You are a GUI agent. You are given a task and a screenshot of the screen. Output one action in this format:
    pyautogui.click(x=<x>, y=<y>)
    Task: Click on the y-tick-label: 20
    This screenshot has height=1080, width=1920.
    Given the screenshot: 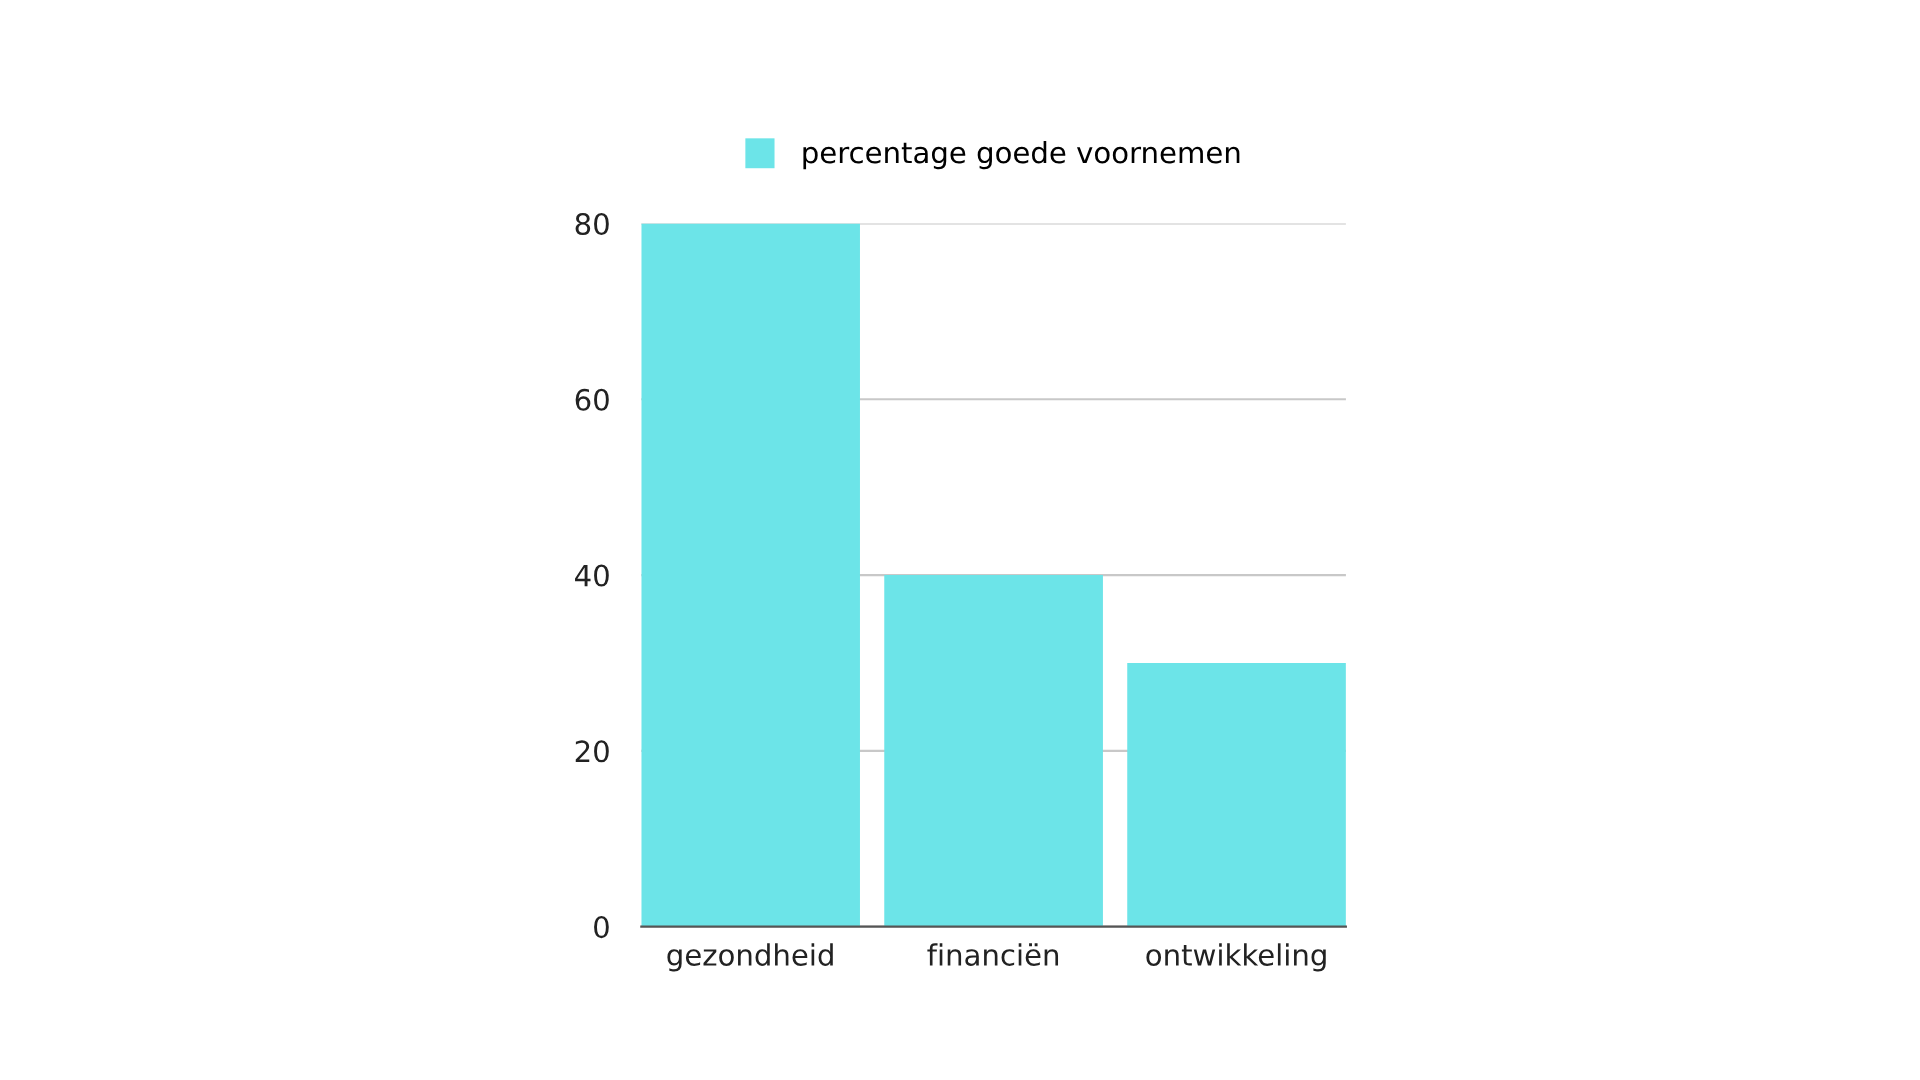 What is the action you would take?
    pyautogui.click(x=592, y=751)
    